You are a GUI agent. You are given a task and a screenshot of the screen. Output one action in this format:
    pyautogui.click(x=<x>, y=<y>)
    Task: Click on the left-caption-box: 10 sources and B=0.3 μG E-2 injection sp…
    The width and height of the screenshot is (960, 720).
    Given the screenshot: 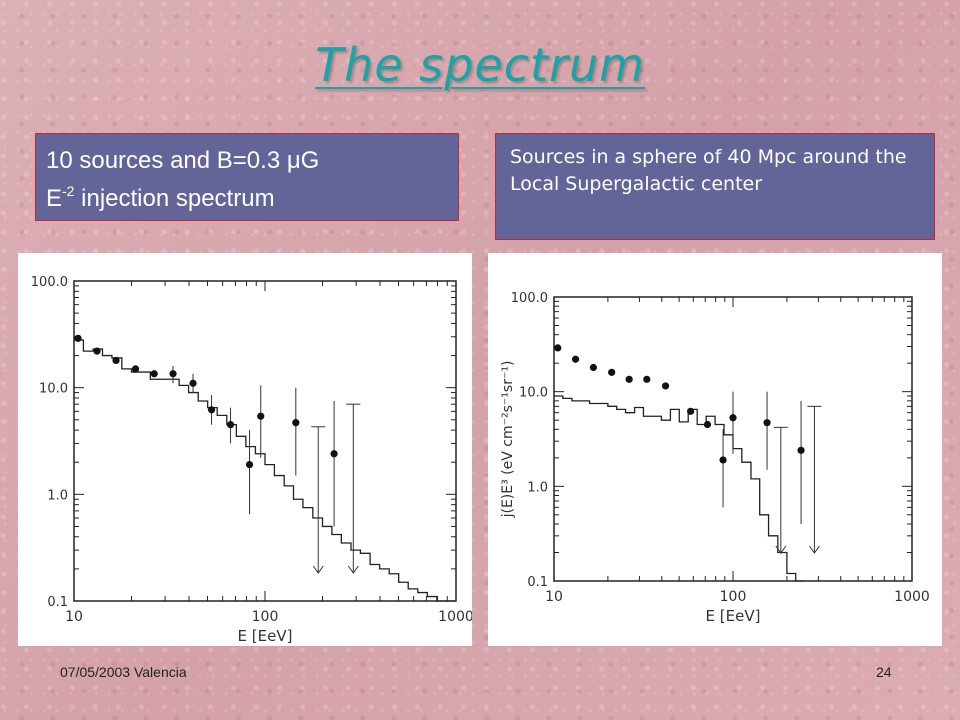 What is the action you would take?
    pyautogui.click(x=247, y=177)
    